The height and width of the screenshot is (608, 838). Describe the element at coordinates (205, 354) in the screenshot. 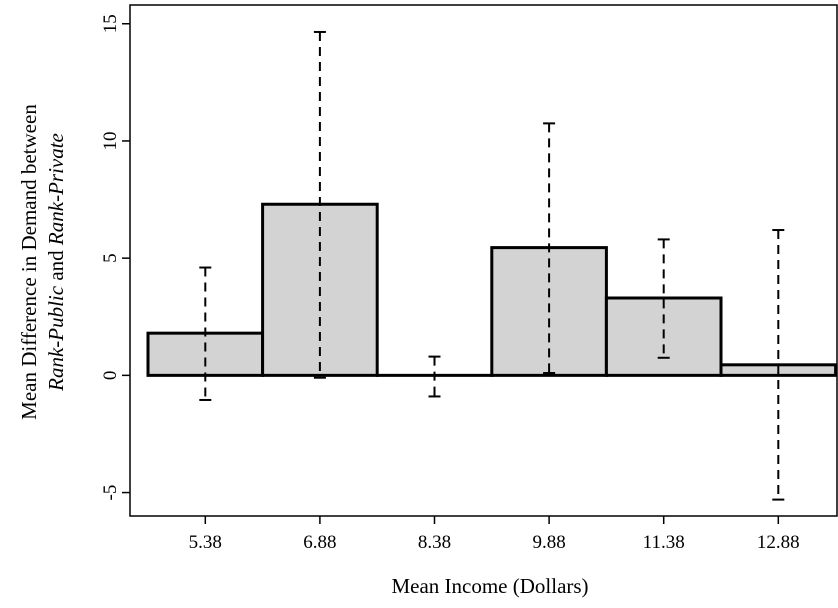

I see `bar-5.38` at that location.